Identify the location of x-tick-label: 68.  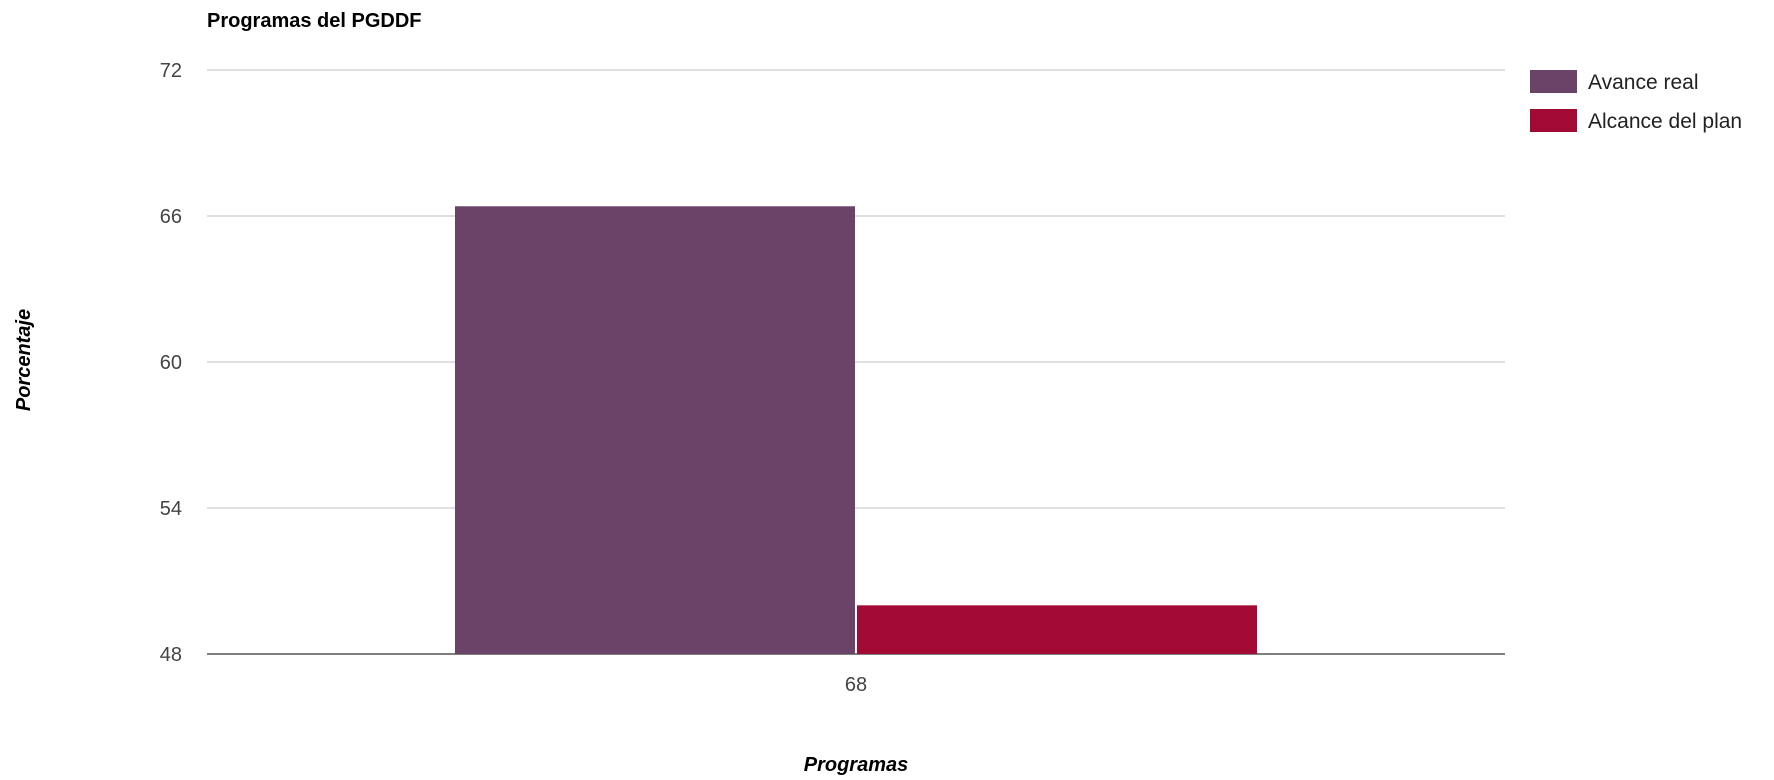
(856, 685).